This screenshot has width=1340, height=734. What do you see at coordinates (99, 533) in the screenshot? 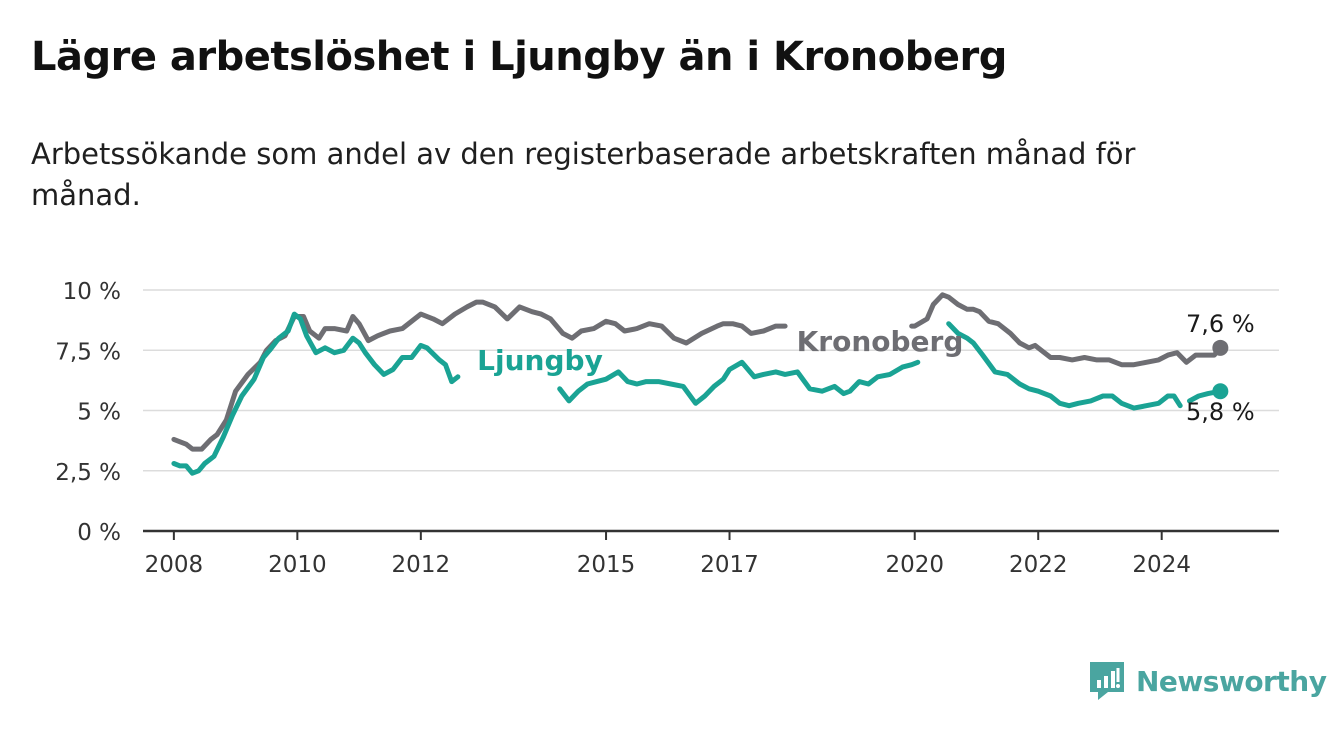
I see `y-tick-label: 0 %` at bounding box center [99, 533].